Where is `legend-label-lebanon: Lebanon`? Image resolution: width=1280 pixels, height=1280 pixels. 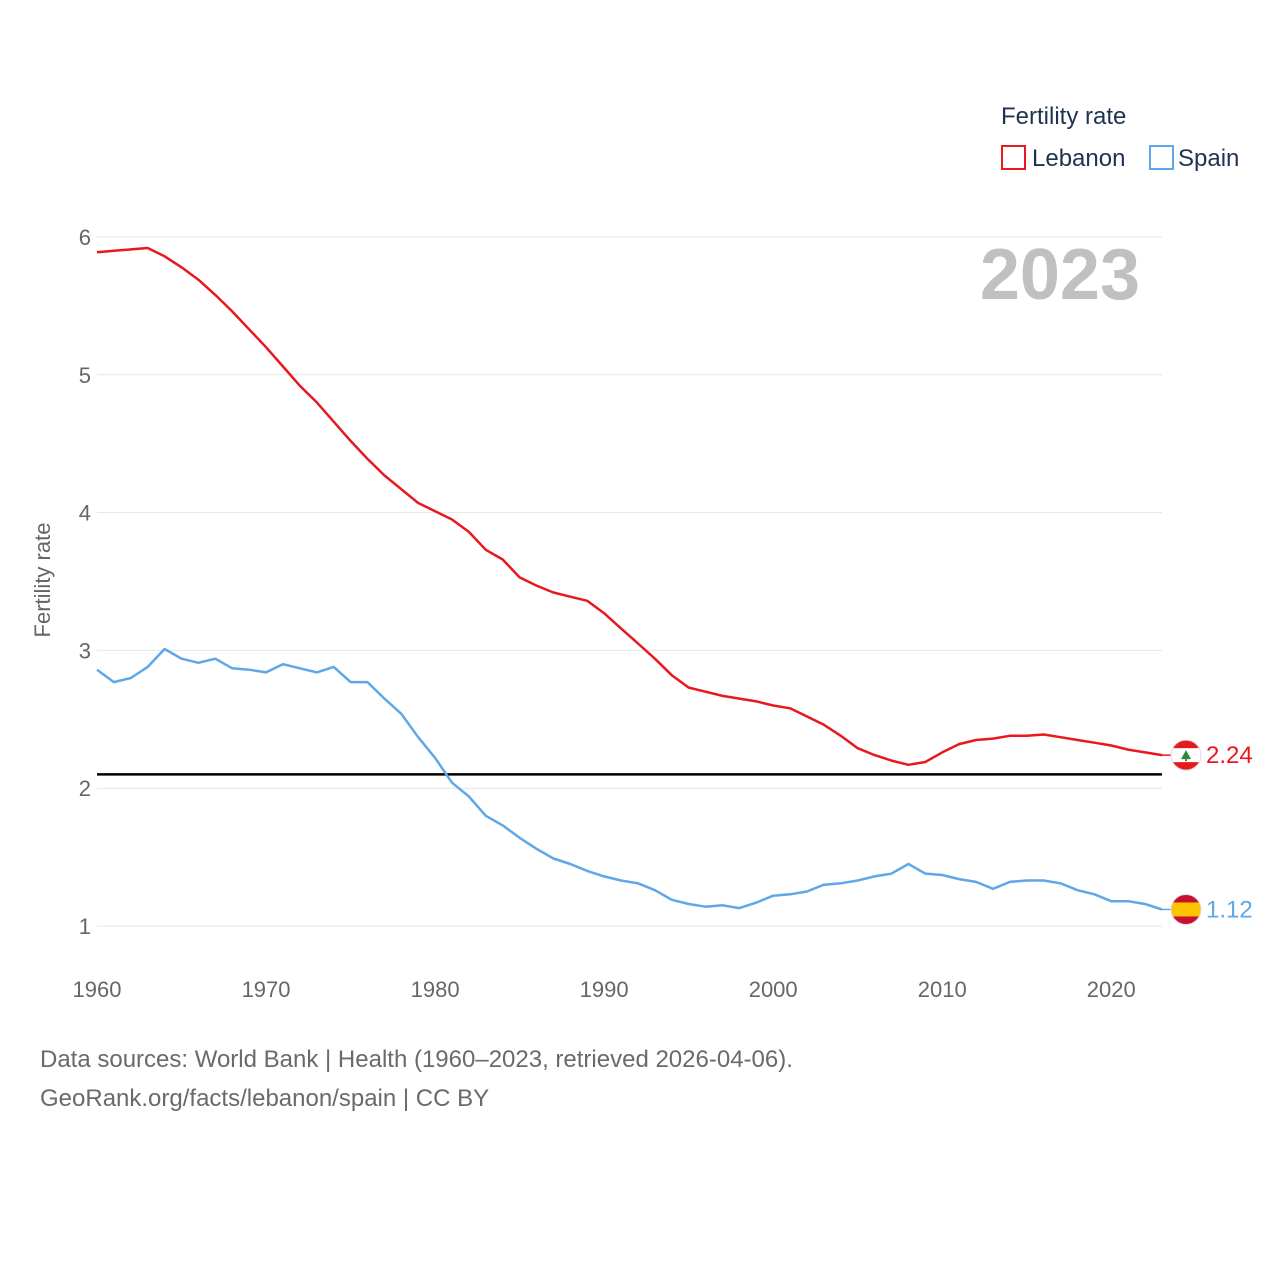 legend-label-lebanon: Lebanon is located at coordinates (1078, 158).